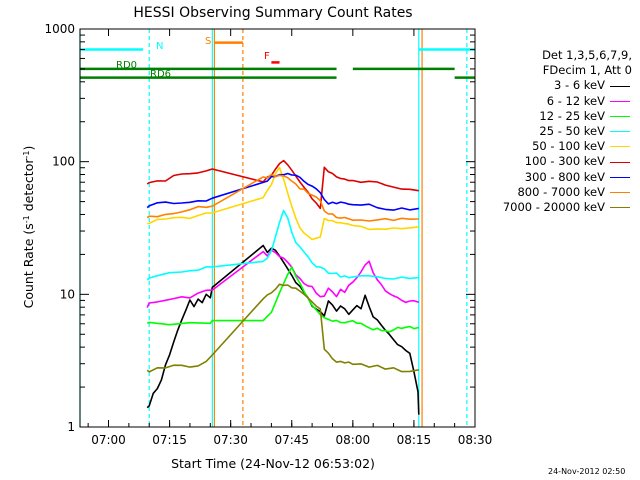 This screenshot has height=480, width=640. What do you see at coordinates (67, 294) in the screenshot?
I see `y-tick-label: 10` at bounding box center [67, 294].